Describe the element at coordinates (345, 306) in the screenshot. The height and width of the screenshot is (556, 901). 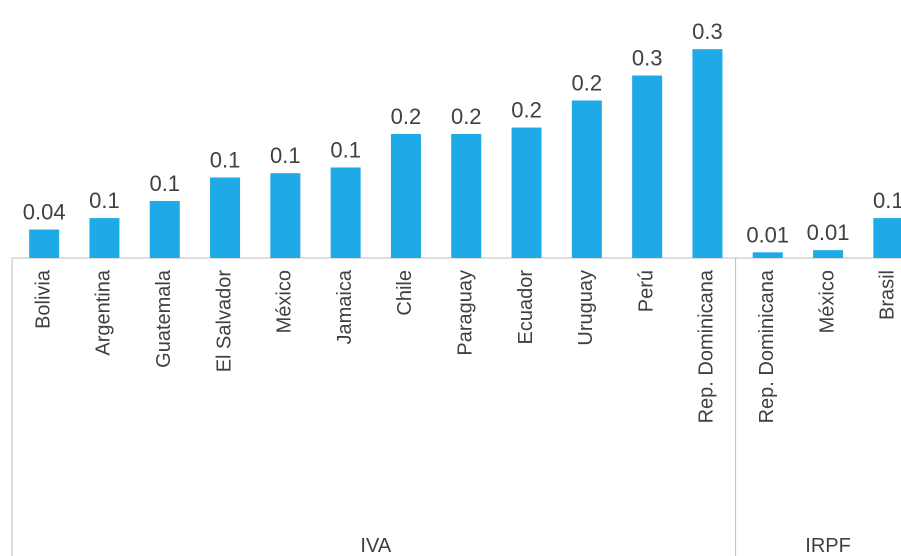
I see `x-tick-label: Jamaica` at that location.